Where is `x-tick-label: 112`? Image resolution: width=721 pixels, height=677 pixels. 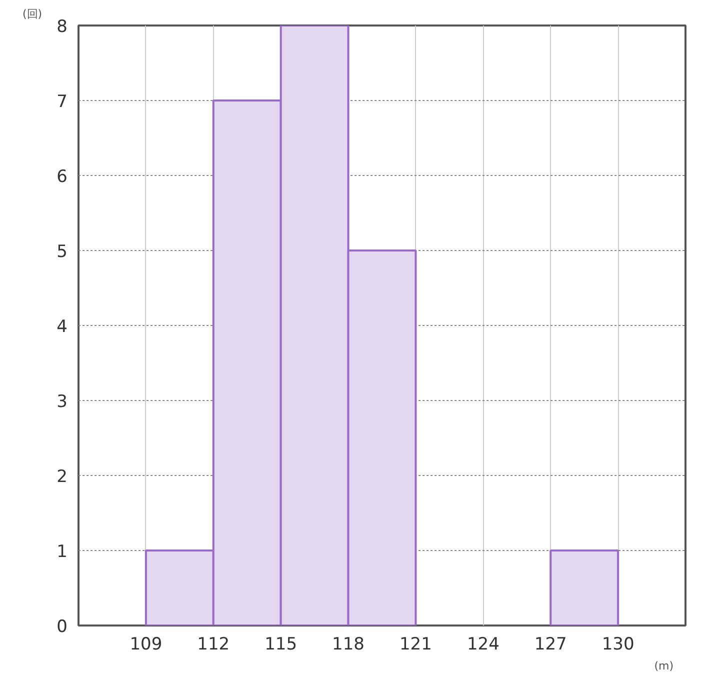
x-tick-label: 112 is located at coordinates (213, 644).